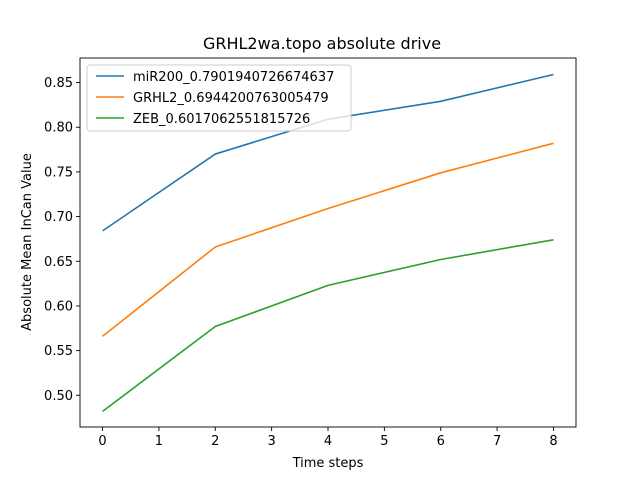 The height and width of the screenshot is (480, 640). Describe the element at coordinates (58, 262) in the screenshot. I see `y-tick-label: 0.65` at that location.